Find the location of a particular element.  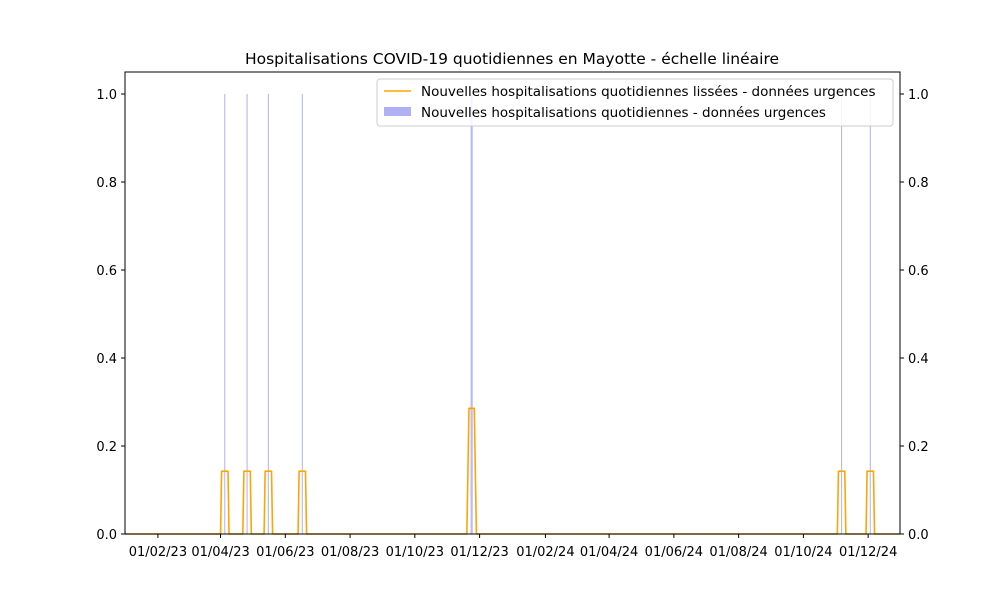

y-axis-right: 0.0 0.2 0.4 0.6 0.8 1.0 is located at coordinates (914, 315).